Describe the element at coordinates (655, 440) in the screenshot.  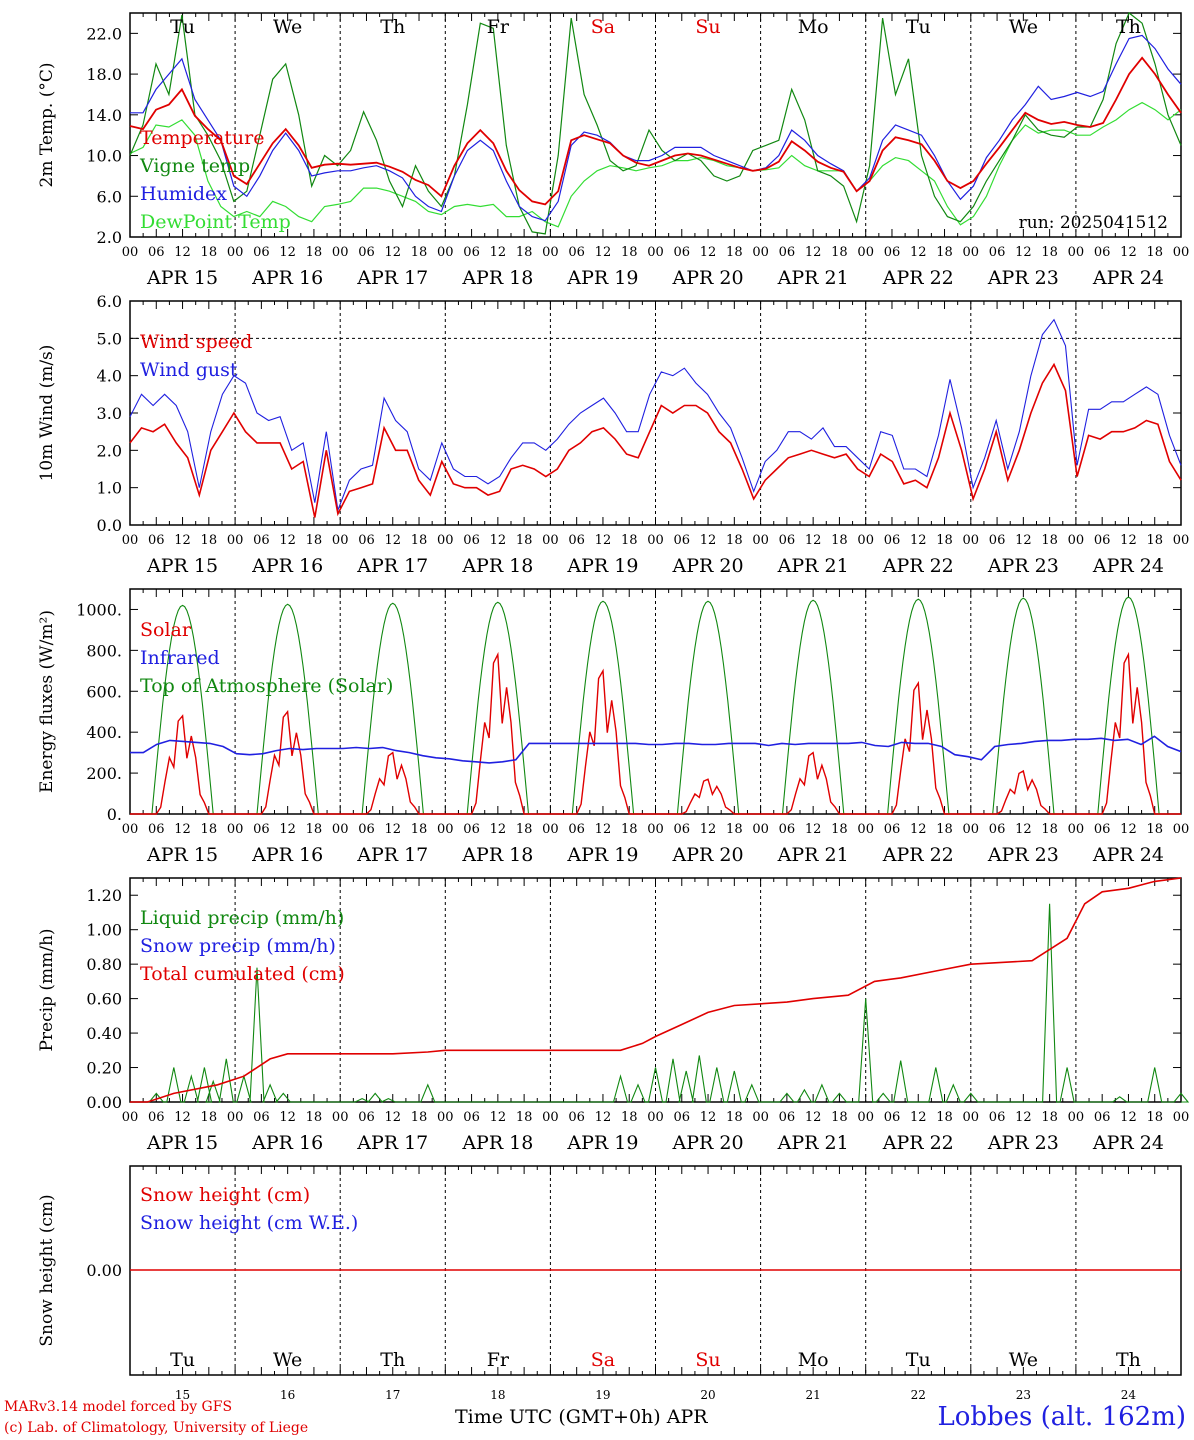
I see `series-wind-speed` at that location.